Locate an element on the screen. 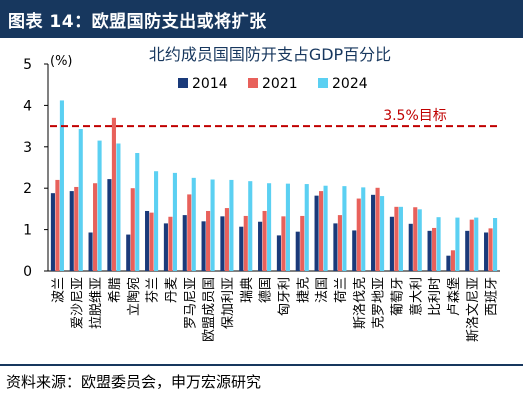  legend-swatch-2024 is located at coordinates (323, 83).